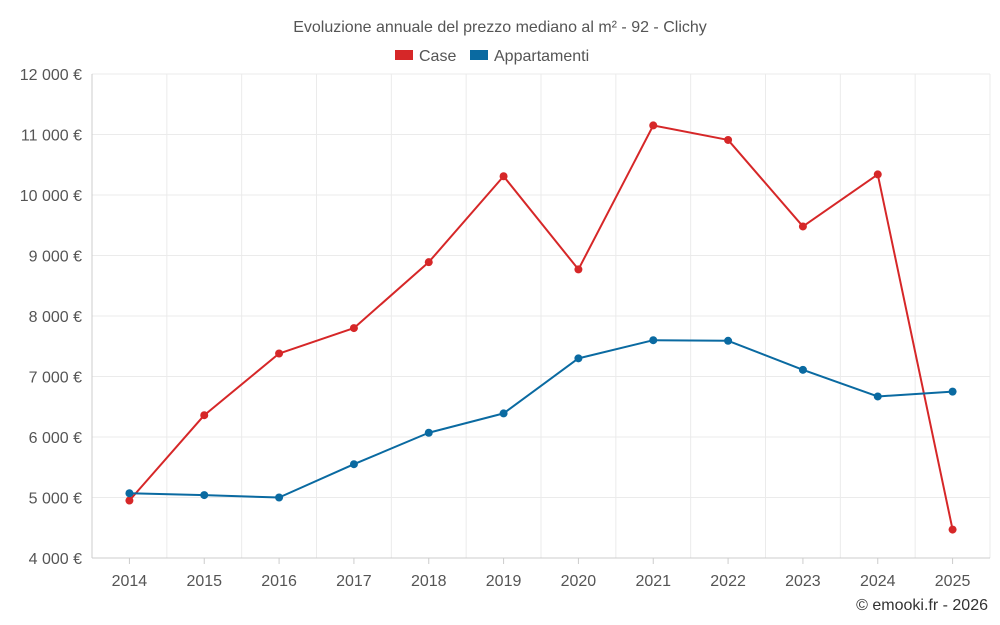 The image size is (1000, 625). Describe the element at coordinates (429, 581) in the screenshot. I see `x-tick-label: 2018` at that location.